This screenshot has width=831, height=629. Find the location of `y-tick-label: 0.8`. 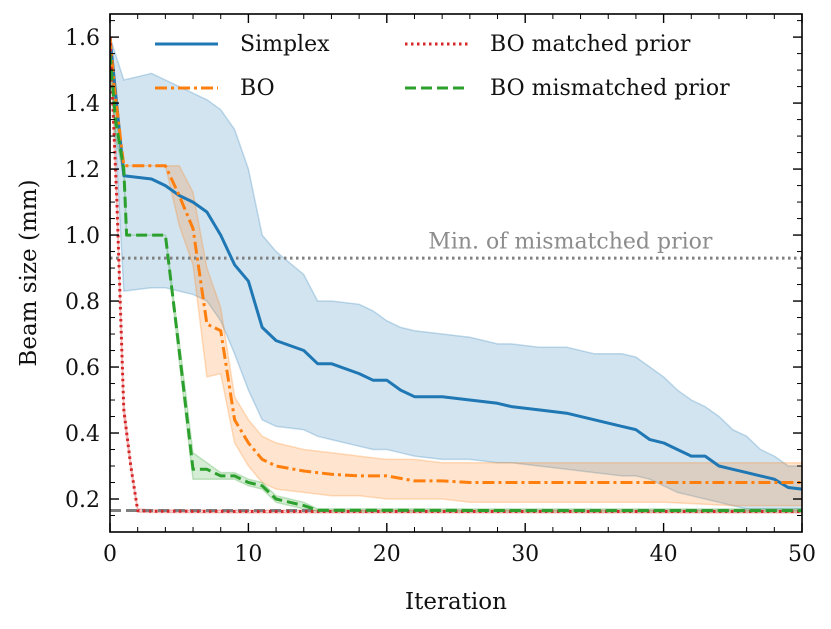

y-tick-label: 0.8 is located at coordinates (82, 302).